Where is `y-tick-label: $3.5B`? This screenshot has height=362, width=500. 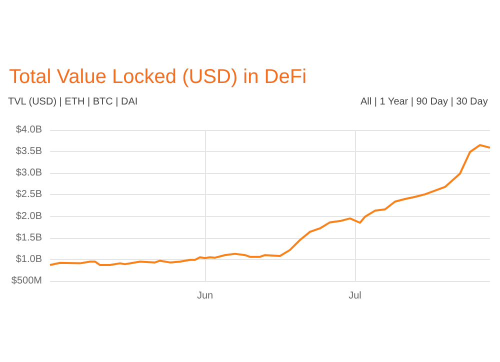
y-tick-label: $3.5B is located at coordinates (29, 152).